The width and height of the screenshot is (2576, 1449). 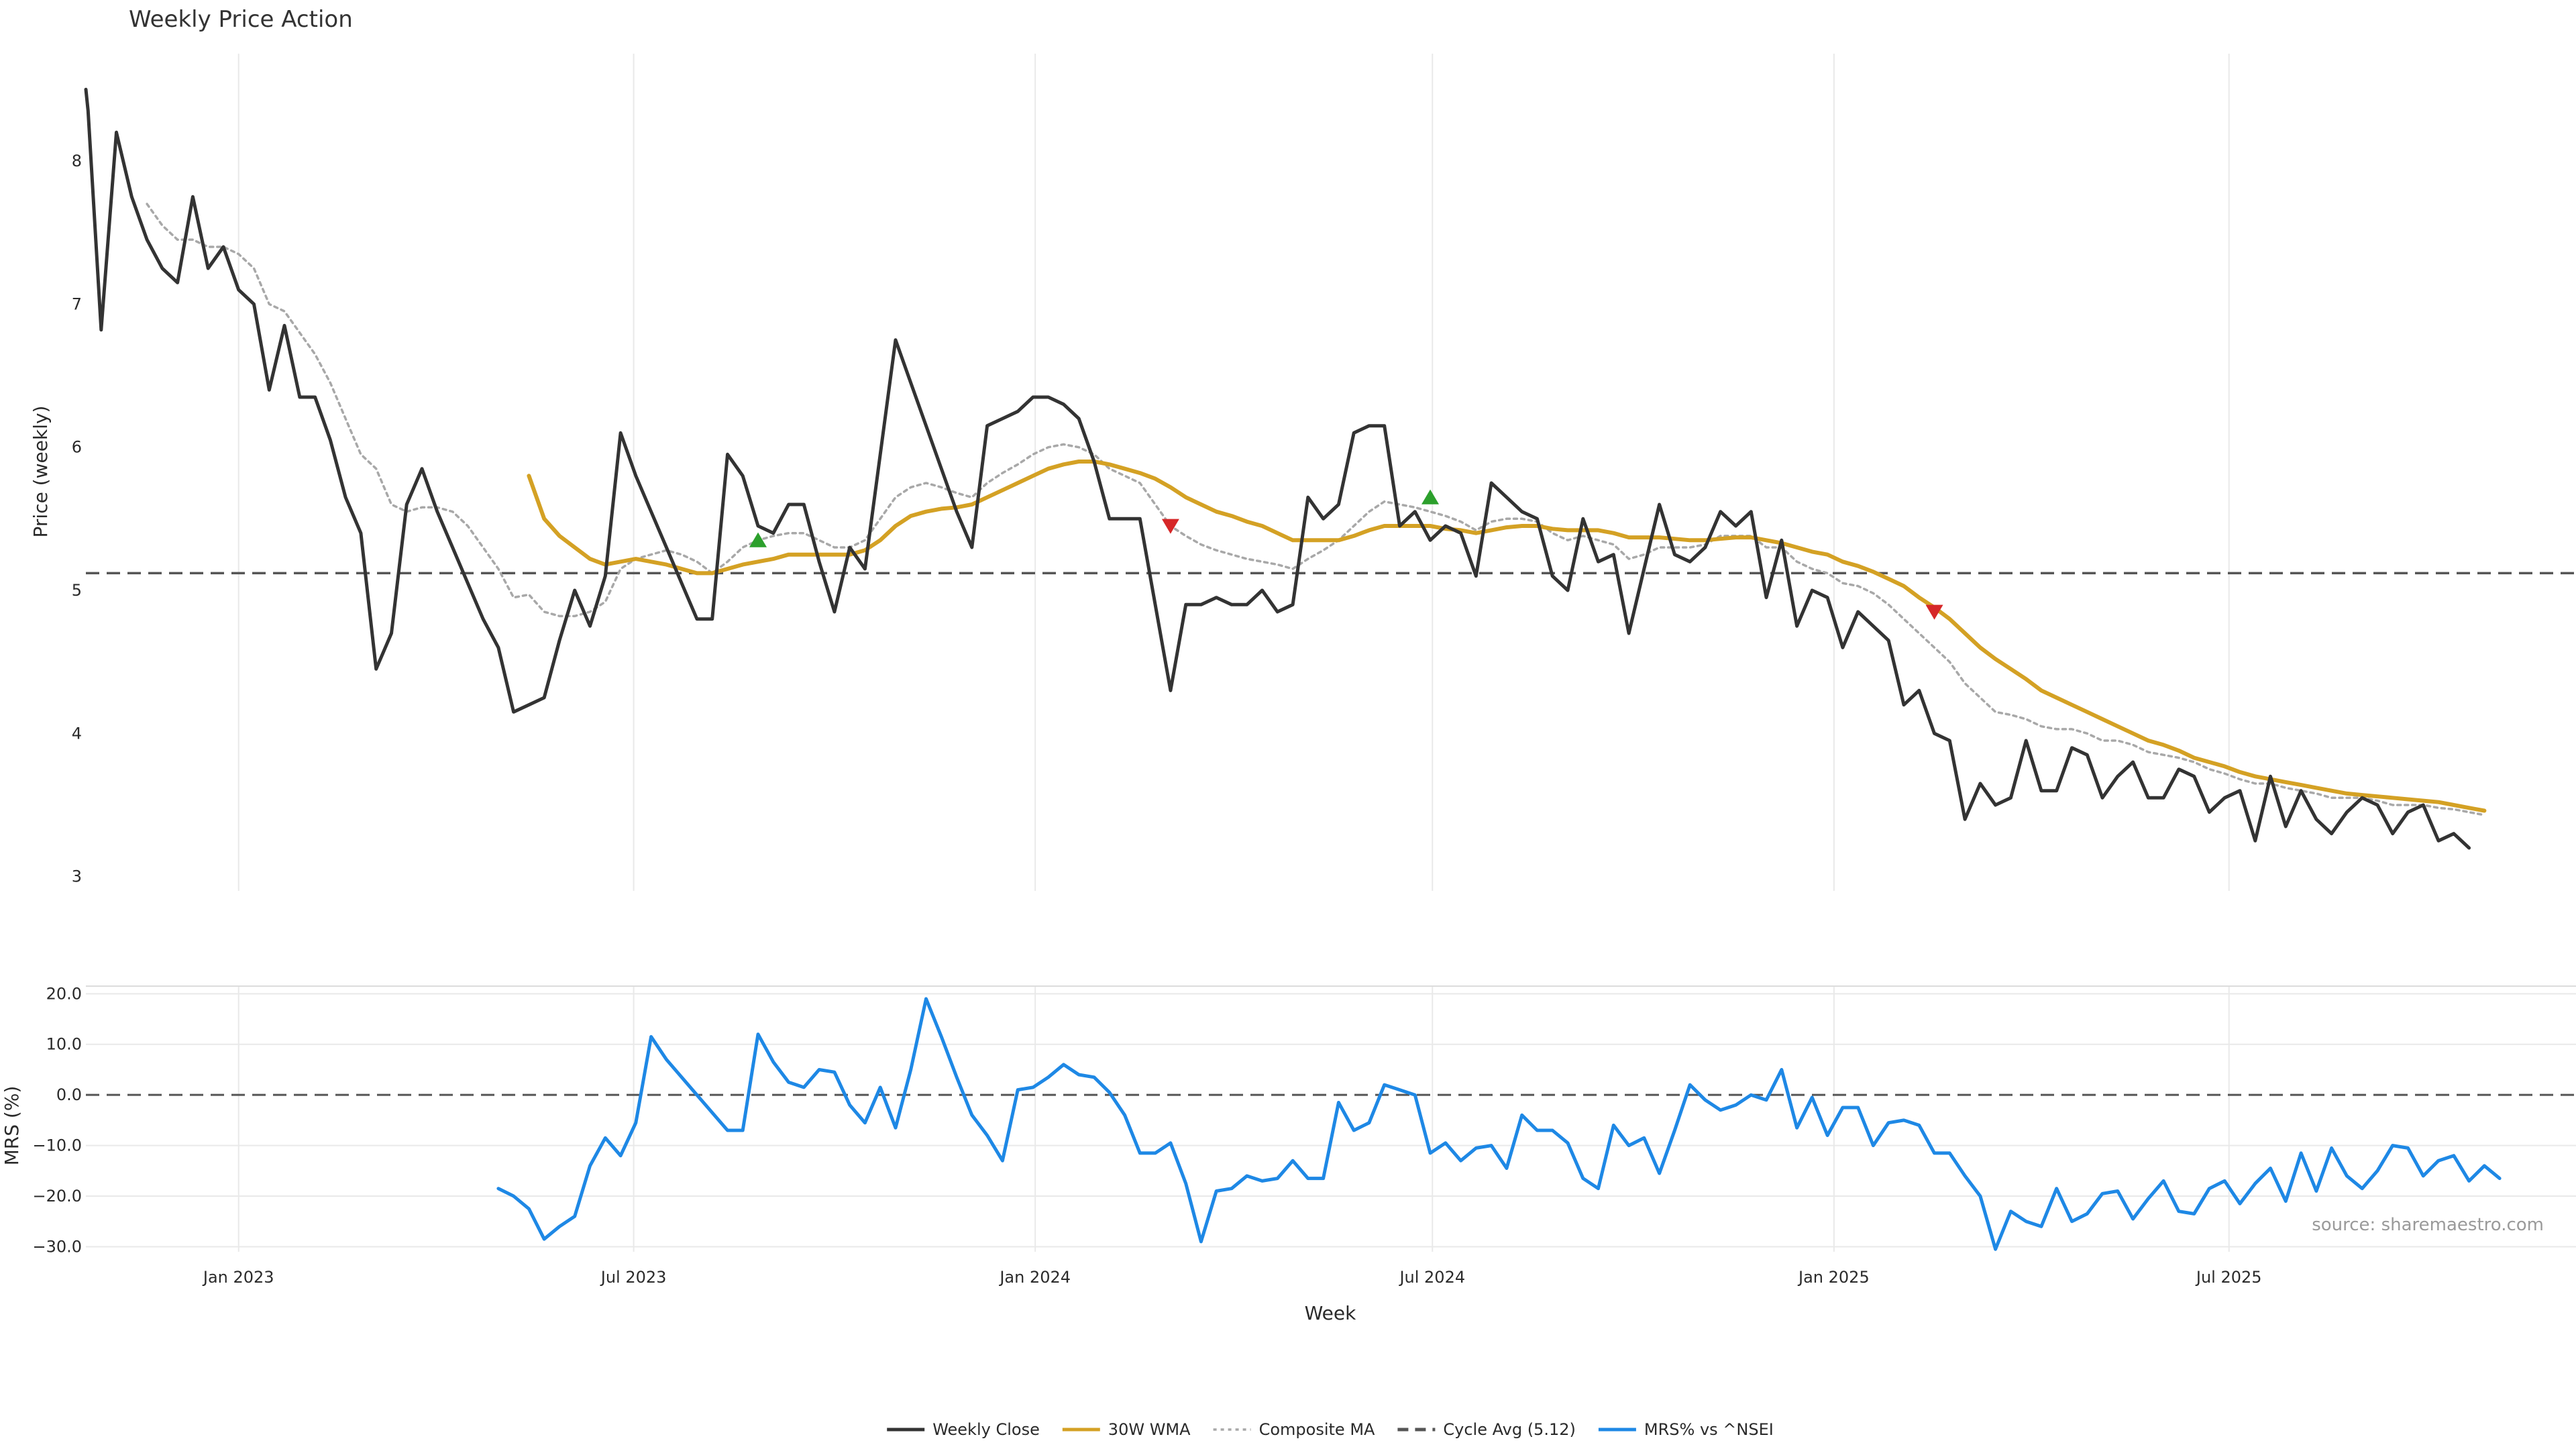 I want to click on legend-item-weekly-close: Weekly Close, so click(x=963, y=1429).